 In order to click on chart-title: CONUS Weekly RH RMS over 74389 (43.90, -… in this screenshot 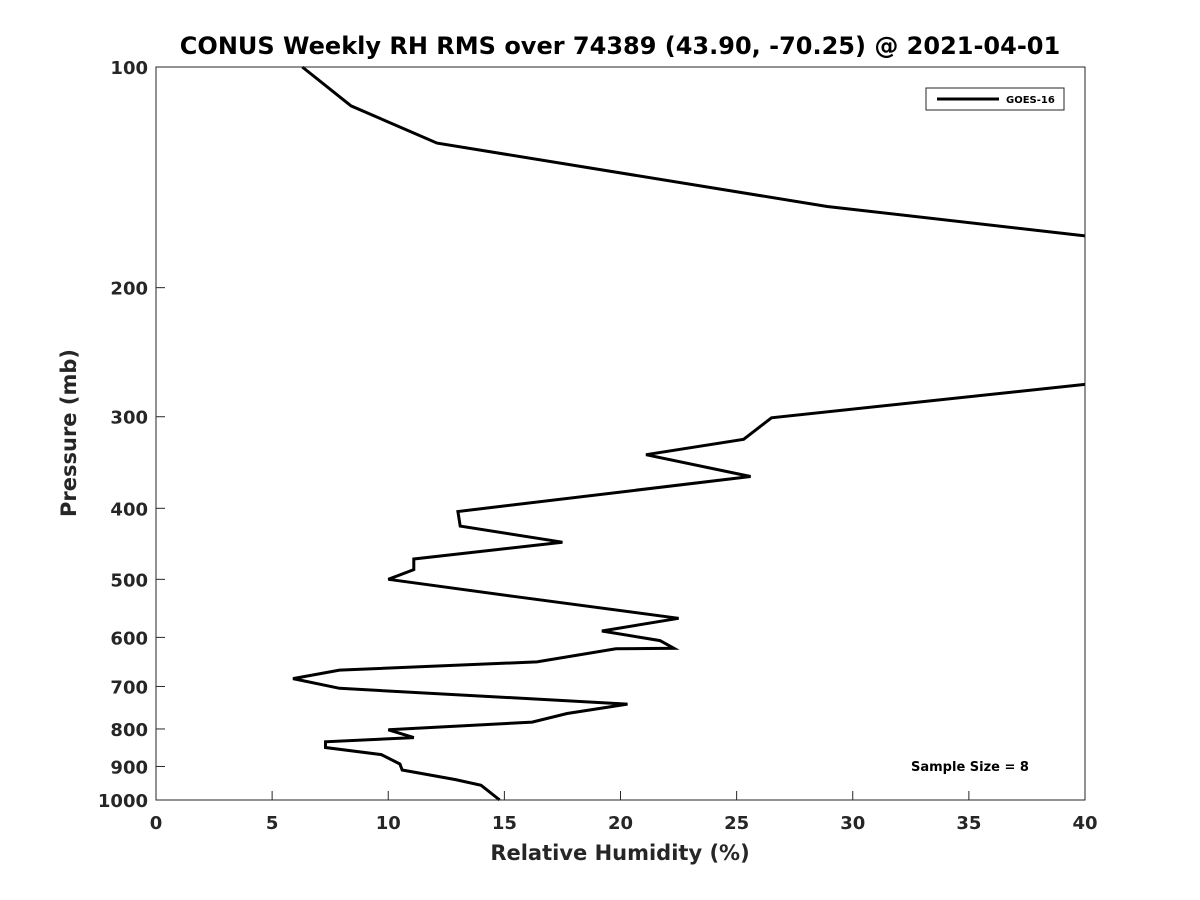, I will do `click(620, 46)`.